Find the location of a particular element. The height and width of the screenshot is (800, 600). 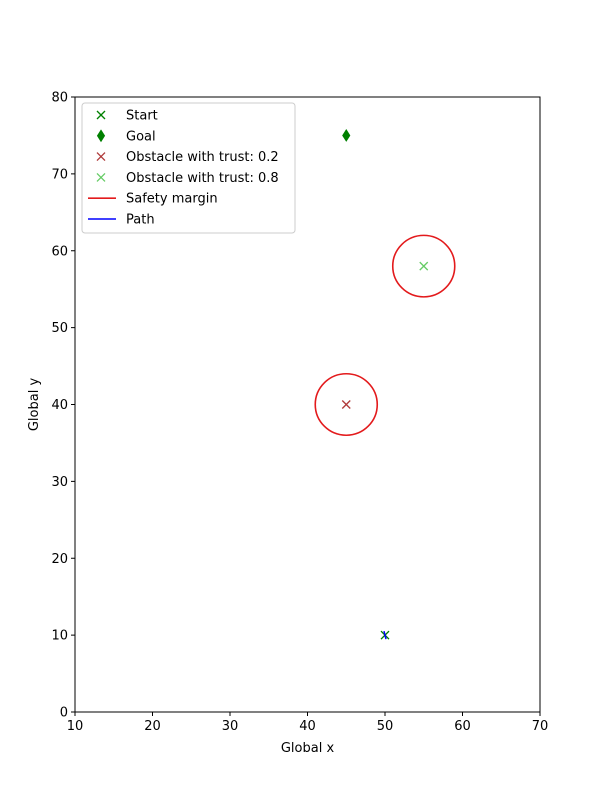

goal-marker is located at coordinates (346, 135).